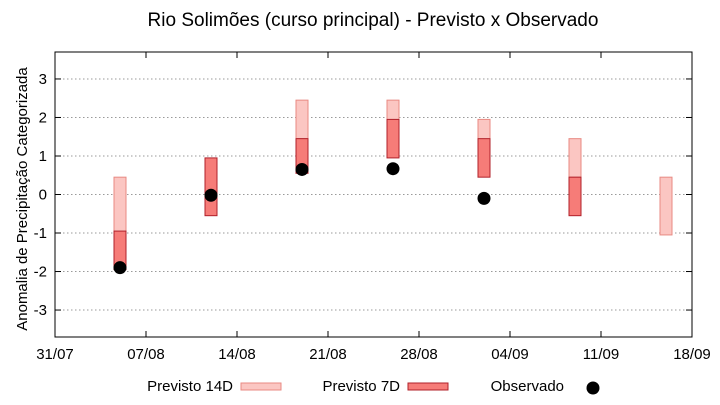 Image resolution: width=720 pixels, height=405 pixels. Describe the element at coordinates (593, 388) in the screenshot. I see `legend-marker-observed` at that location.